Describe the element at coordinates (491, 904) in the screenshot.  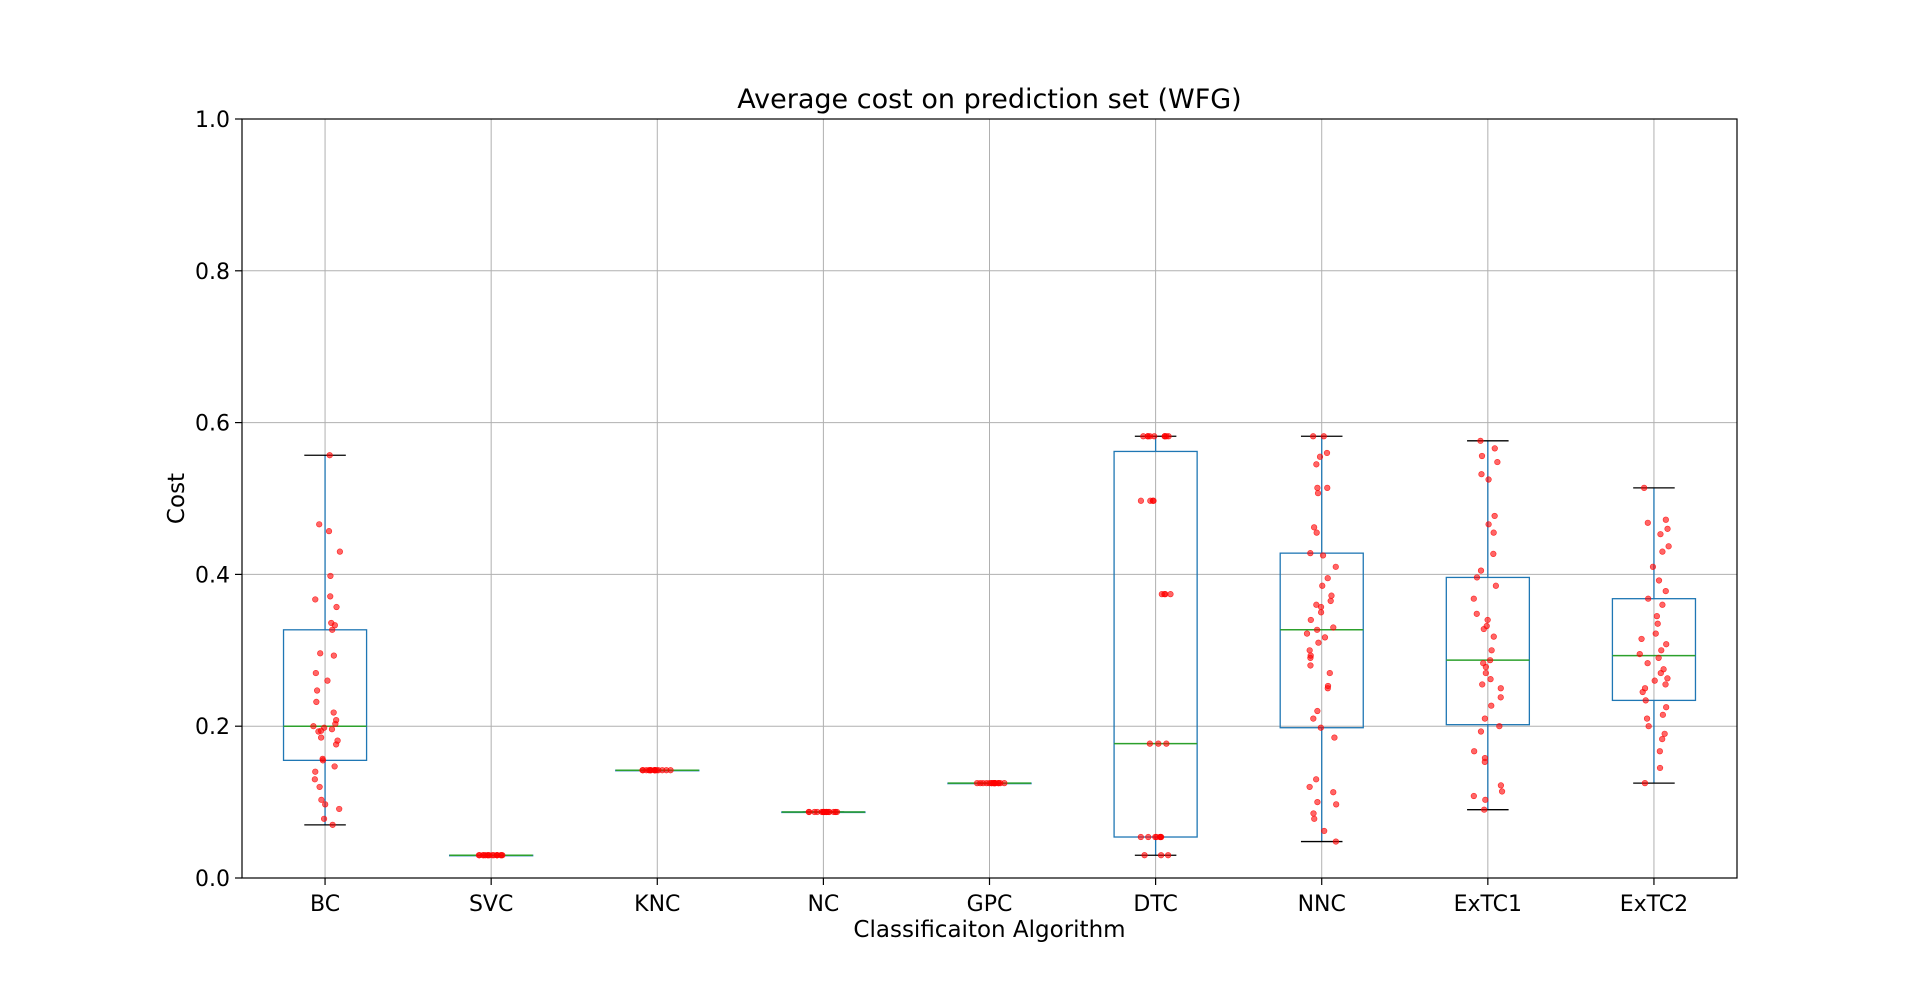
I see `x-tick-label: SVC` at that location.